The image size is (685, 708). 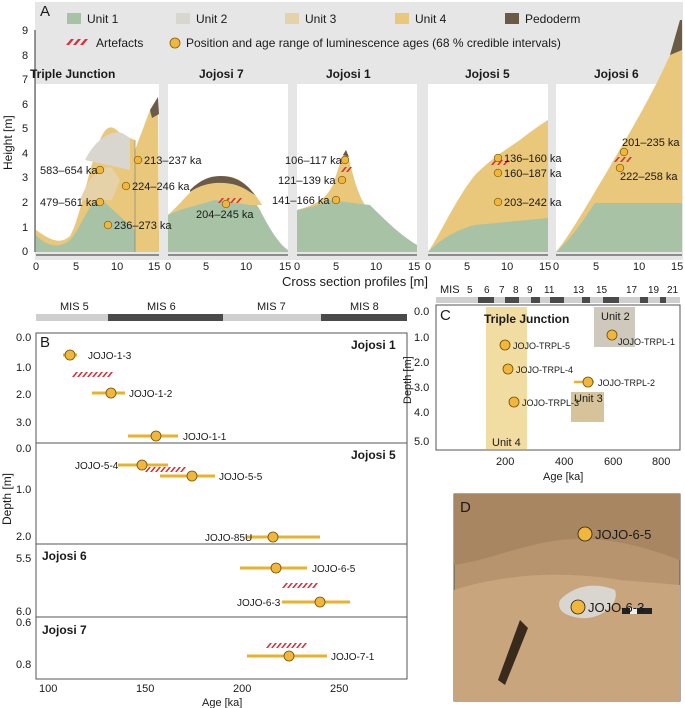 What do you see at coordinates (225, 215) in the screenshot?
I see `j7-label-204: 204–245 ka` at bounding box center [225, 215].